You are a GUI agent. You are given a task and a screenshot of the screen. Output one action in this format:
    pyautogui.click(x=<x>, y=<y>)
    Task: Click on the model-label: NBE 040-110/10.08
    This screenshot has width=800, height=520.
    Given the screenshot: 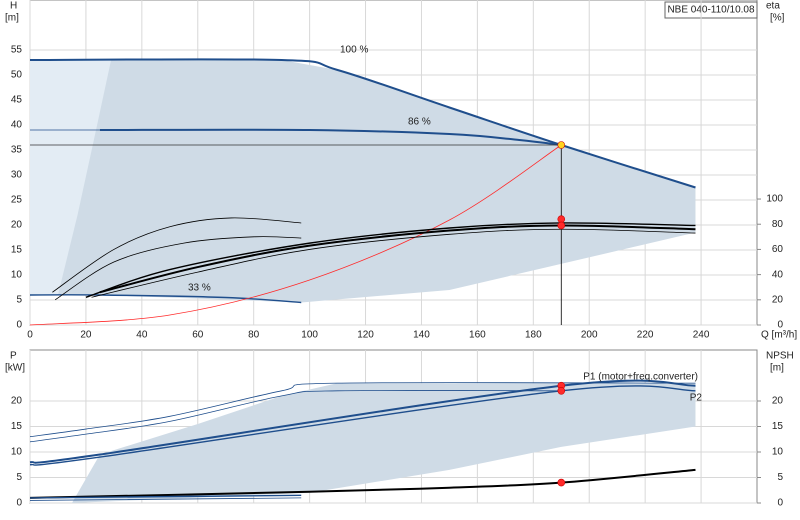 What is the action you would take?
    pyautogui.click(x=711, y=10)
    